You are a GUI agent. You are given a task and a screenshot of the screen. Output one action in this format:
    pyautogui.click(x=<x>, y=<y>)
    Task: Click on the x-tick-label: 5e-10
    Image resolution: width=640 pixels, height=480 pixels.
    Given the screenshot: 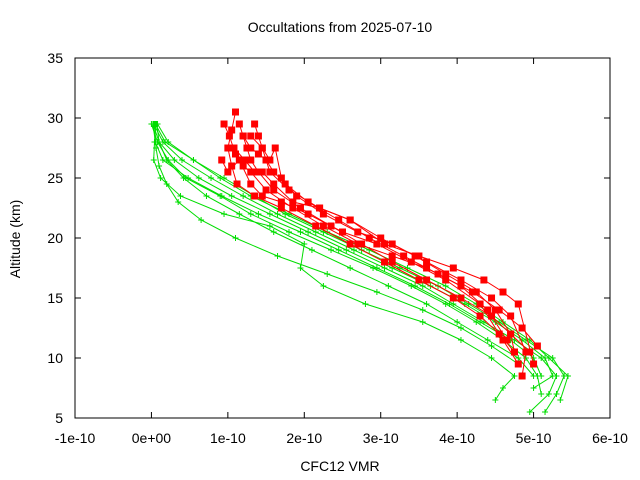 What is the action you would take?
    pyautogui.click(x=534, y=438)
    